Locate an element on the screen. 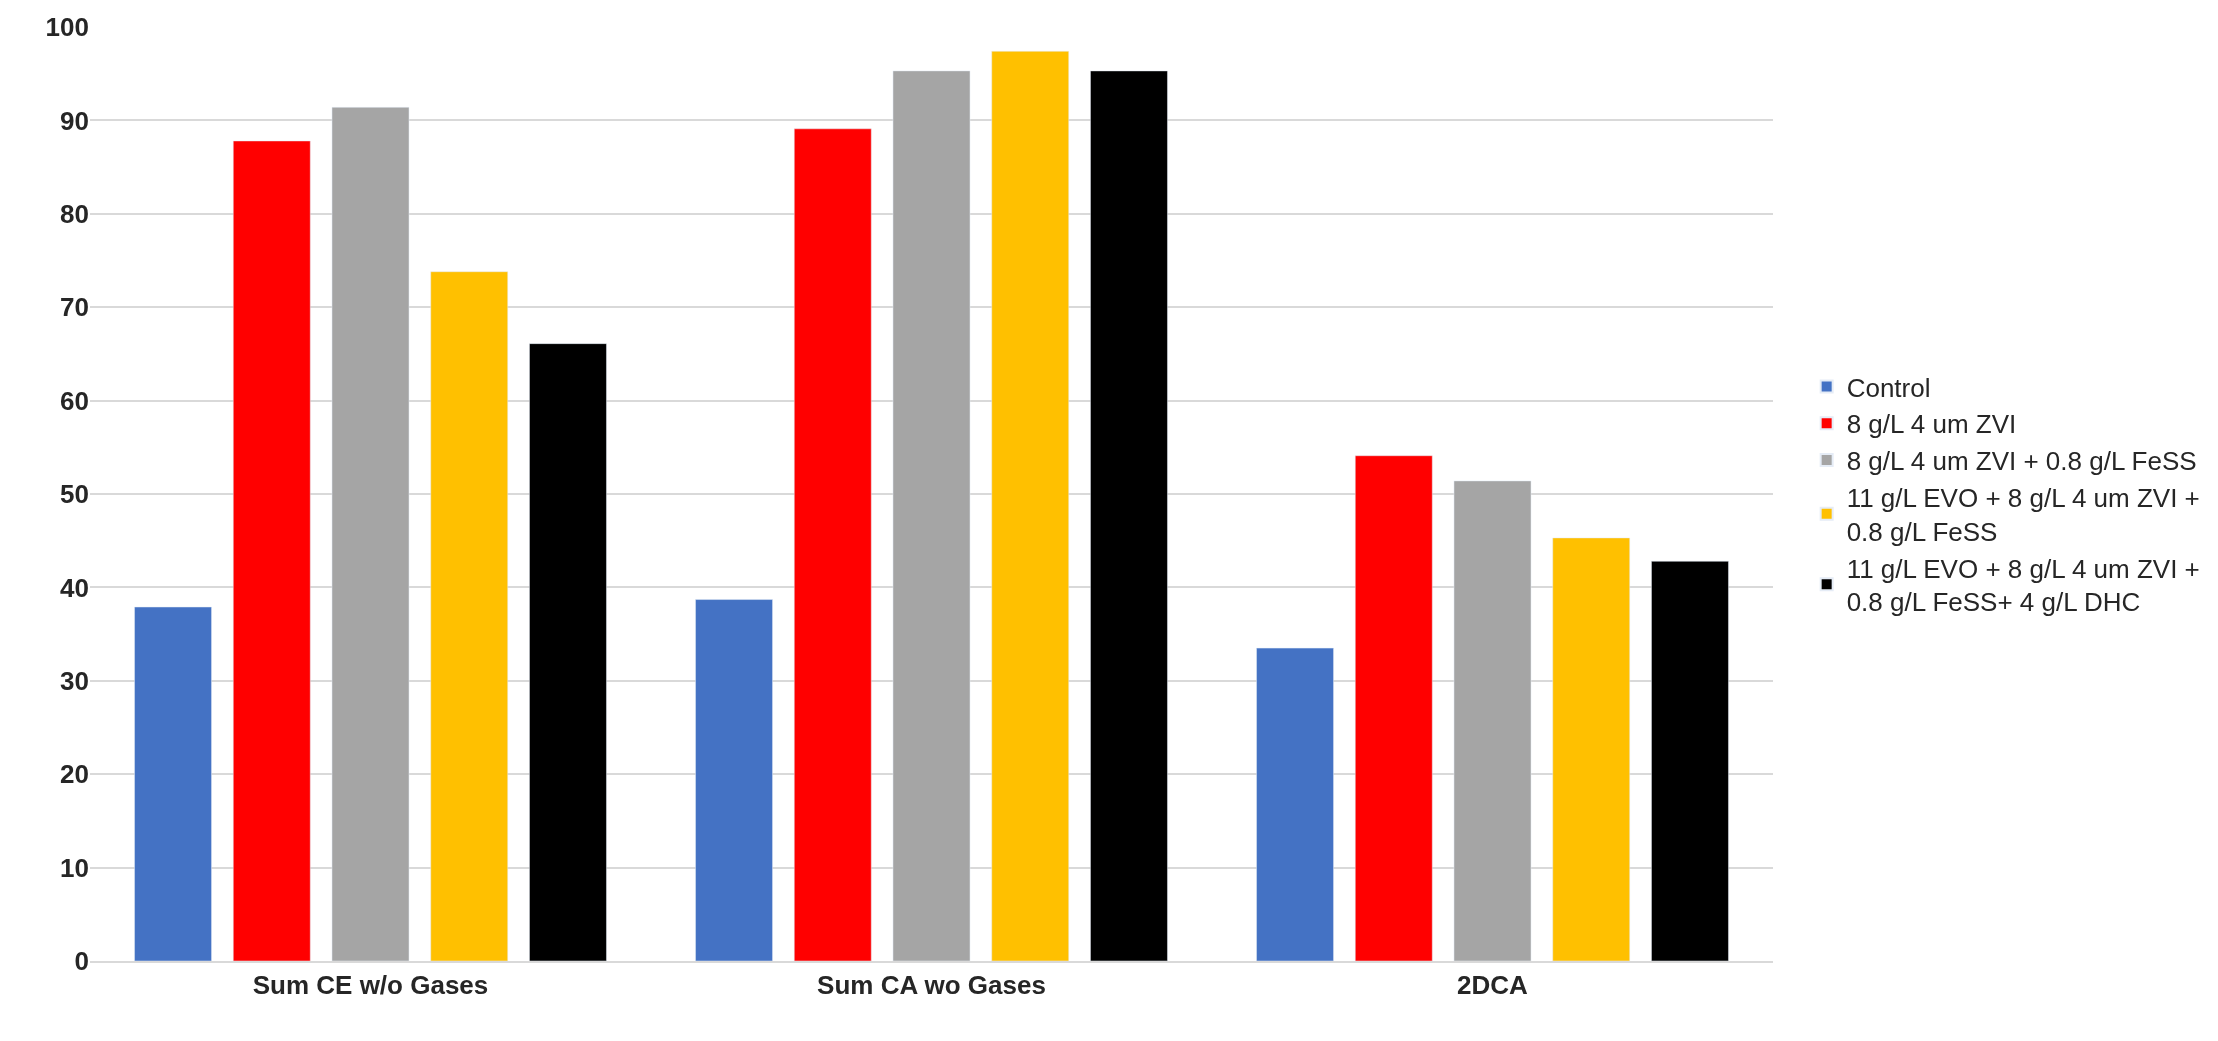 This screenshot has width=2218, height=1041. y-tick-label: 10 is located at coordinates (74, 867).